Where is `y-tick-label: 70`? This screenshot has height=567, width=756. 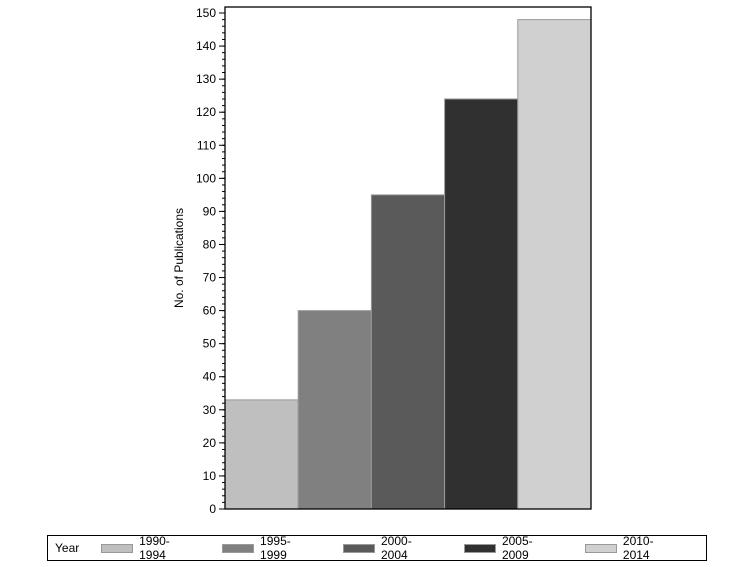 y-tick-label: 70 is located at coordinates (210, 278).